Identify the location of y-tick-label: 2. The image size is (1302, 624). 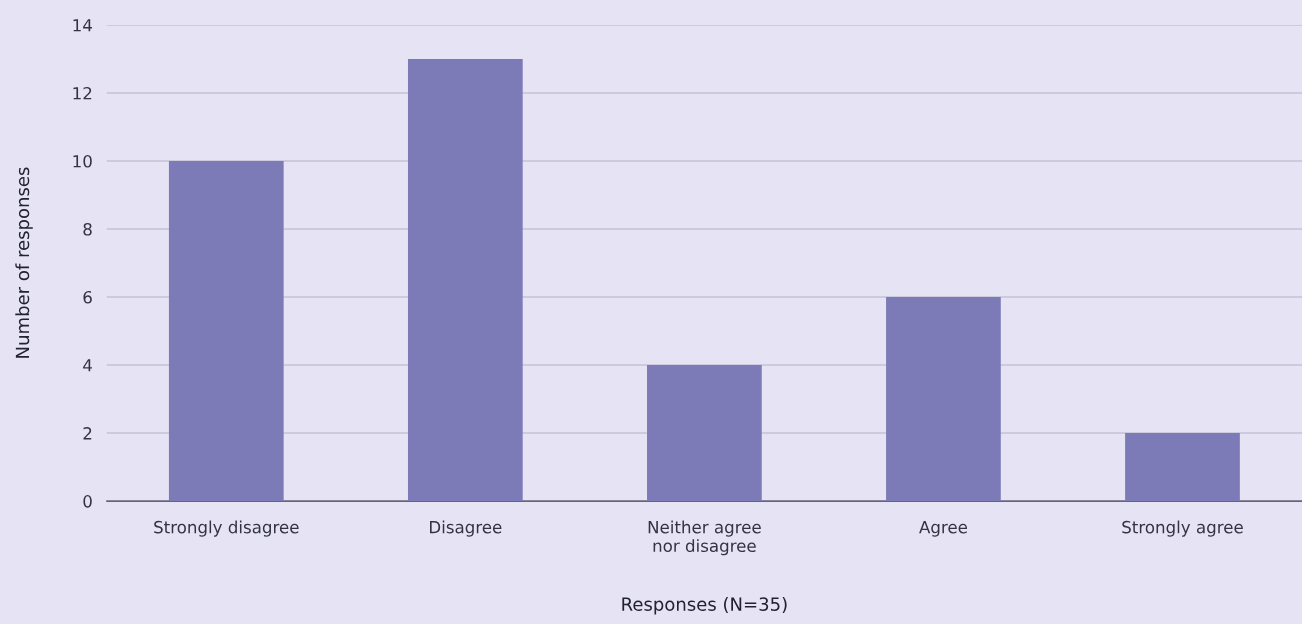
(87, 433).